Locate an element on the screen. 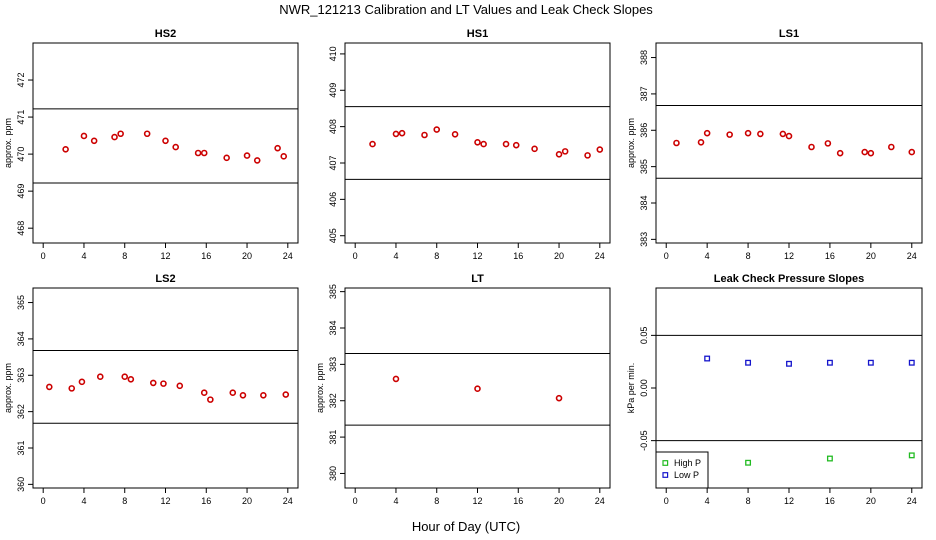  legend: High P Low P is located at coordinates (682, 470).